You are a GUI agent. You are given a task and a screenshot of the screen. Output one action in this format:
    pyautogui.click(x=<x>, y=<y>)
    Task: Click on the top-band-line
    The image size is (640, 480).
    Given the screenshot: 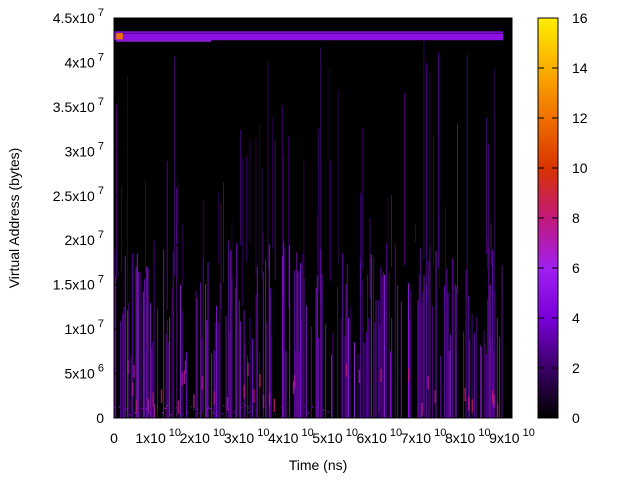 What is the action you would take?
    pyautogui.click(x=309, y=33)
    